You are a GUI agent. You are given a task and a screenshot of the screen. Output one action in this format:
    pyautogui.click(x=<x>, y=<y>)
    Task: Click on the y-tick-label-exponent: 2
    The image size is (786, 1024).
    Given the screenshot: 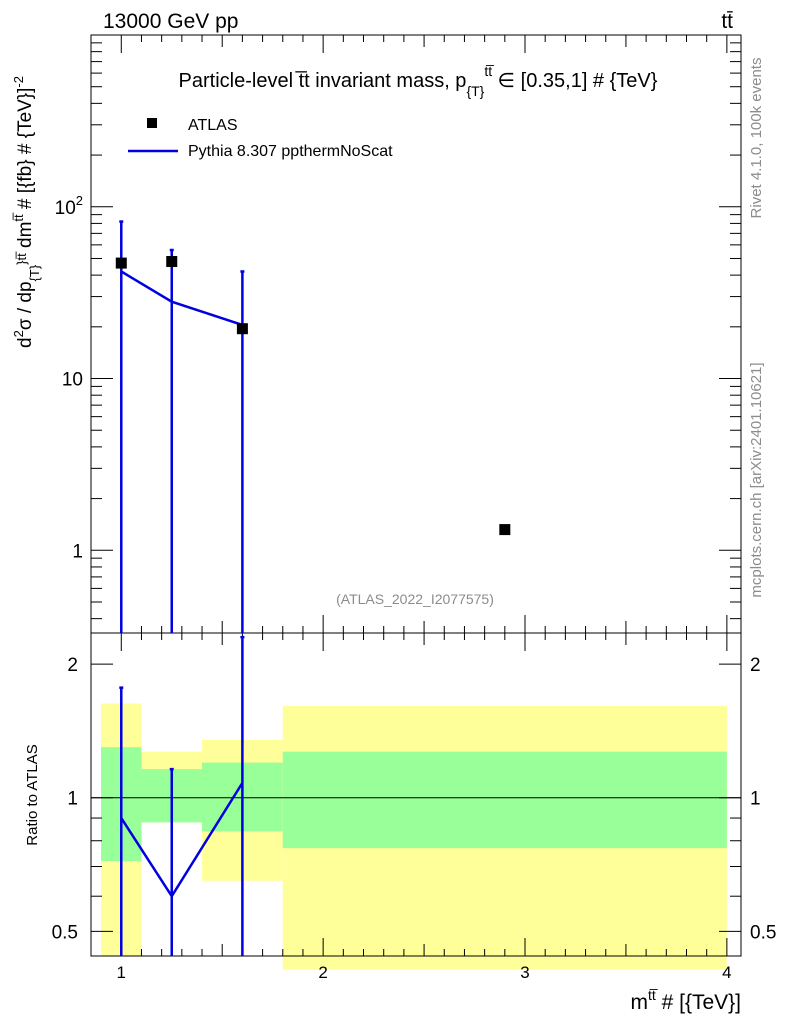 What is the action you would take?
    pyautogui.click(x=79, y=200)
    